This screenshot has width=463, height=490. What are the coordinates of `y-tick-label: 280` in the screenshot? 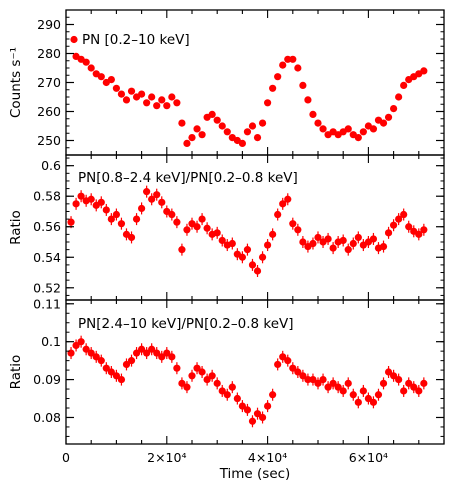 It's located at (49, 53).